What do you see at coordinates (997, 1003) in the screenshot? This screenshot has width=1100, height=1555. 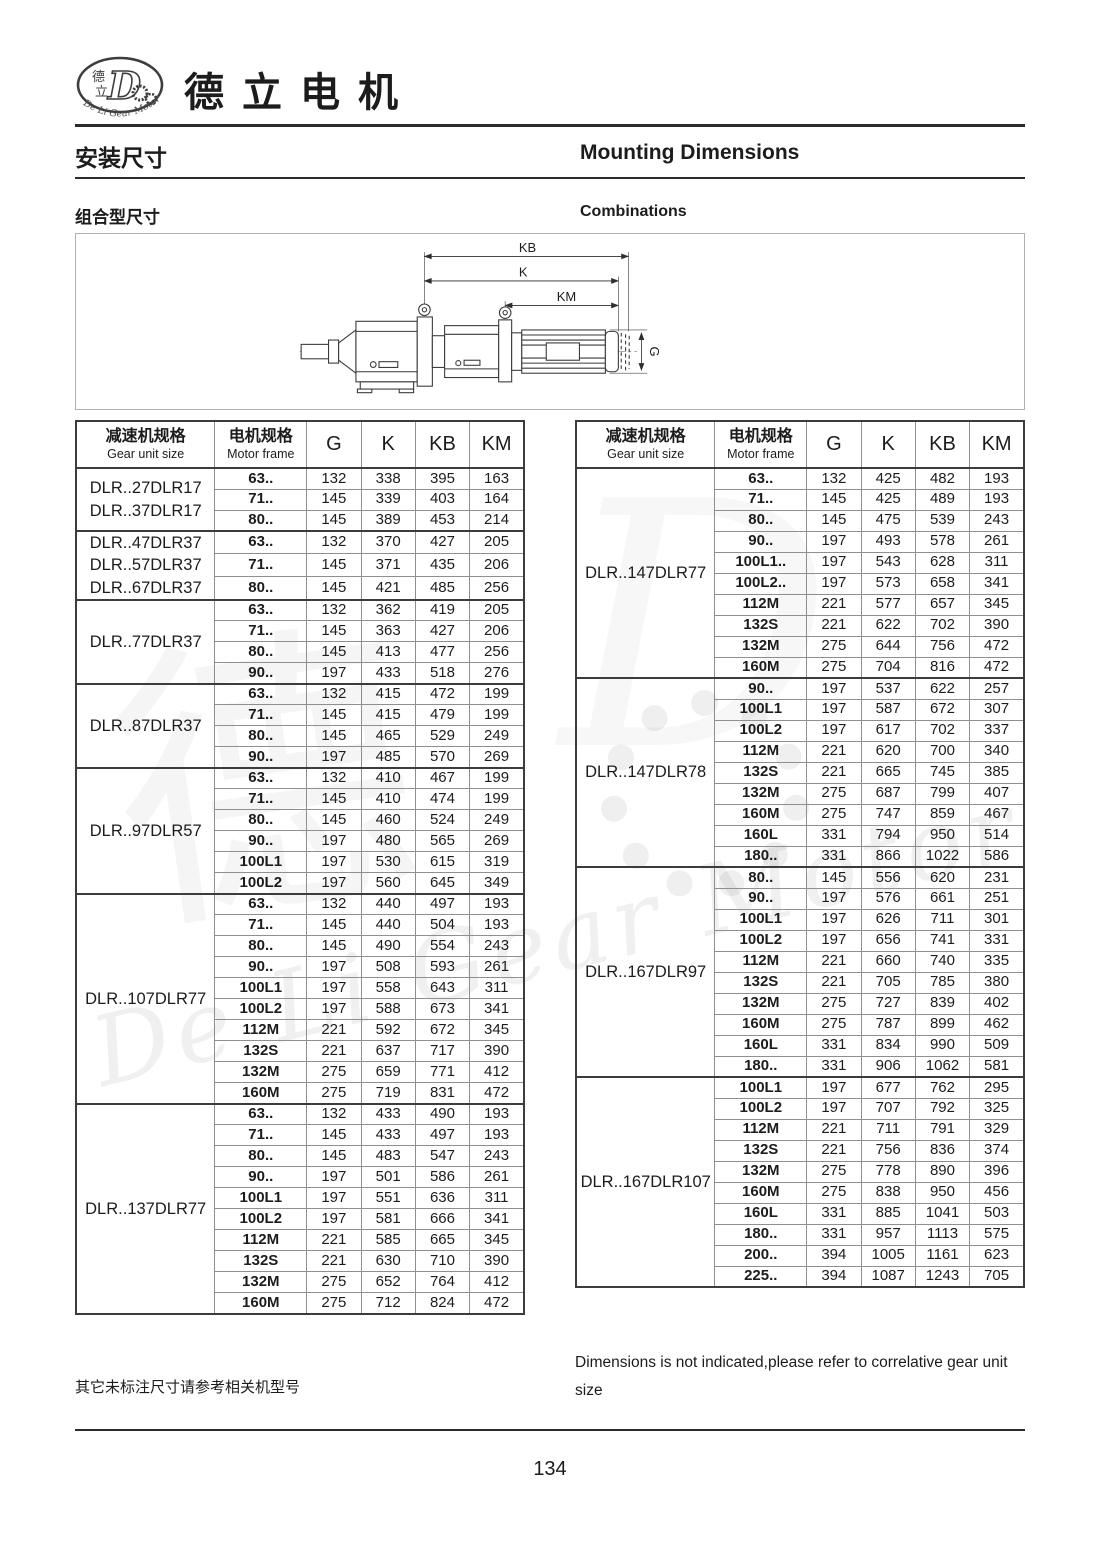 I see `dimension-value-cell: 402` at bounding box center [997, 1003].